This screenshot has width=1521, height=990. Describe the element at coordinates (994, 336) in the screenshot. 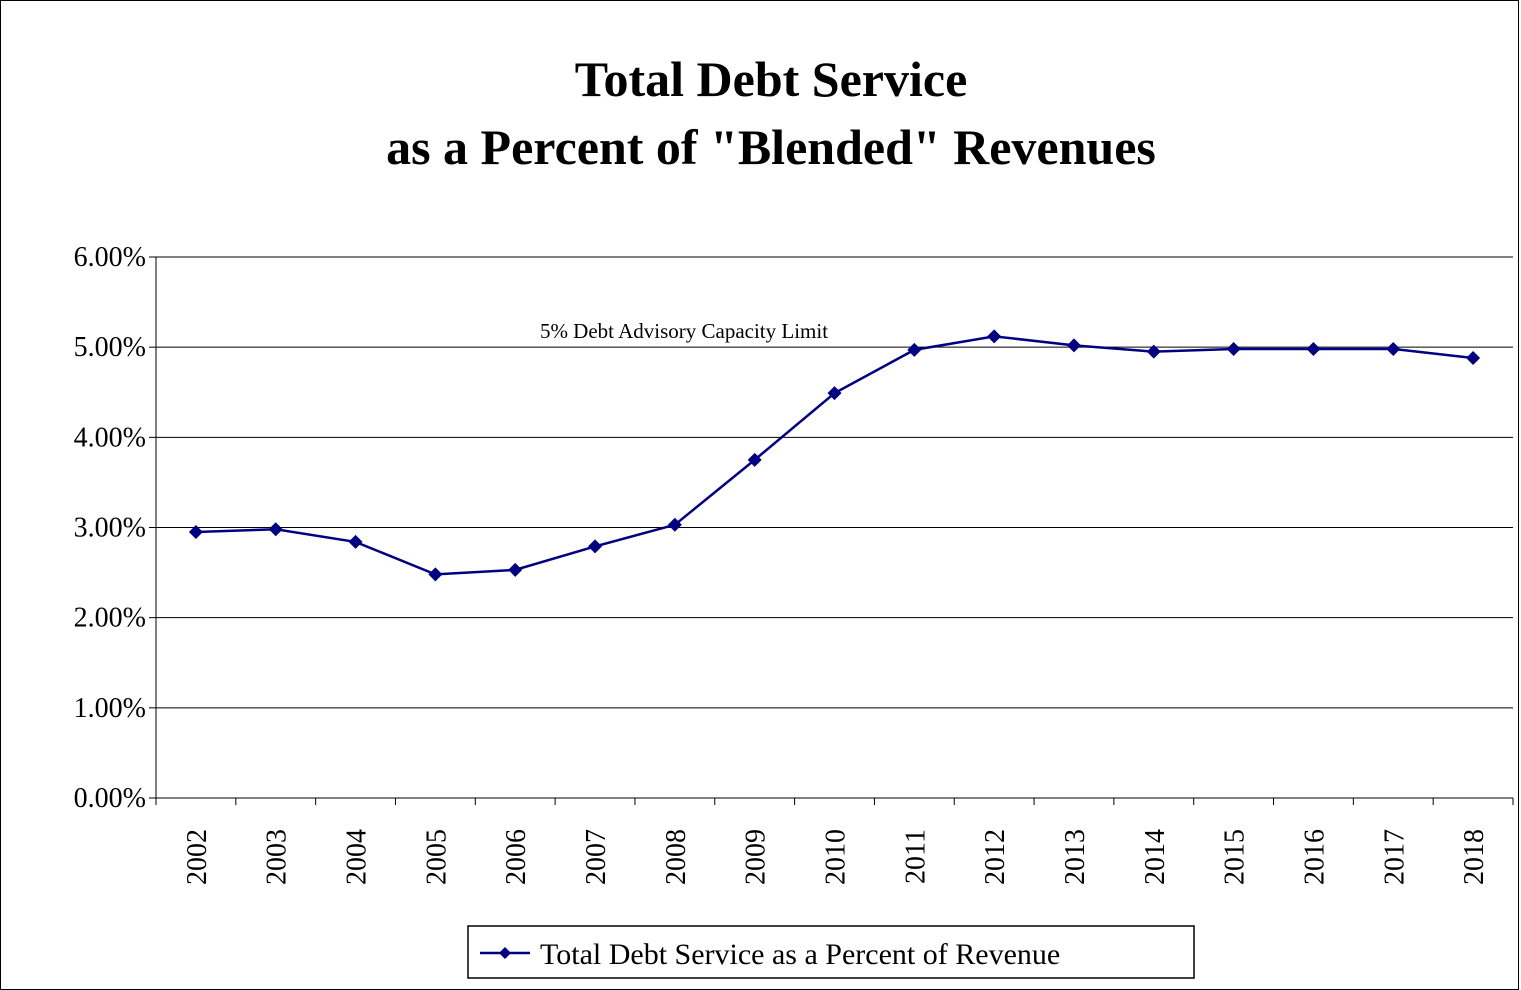

I see `data-point-2012` at that location.